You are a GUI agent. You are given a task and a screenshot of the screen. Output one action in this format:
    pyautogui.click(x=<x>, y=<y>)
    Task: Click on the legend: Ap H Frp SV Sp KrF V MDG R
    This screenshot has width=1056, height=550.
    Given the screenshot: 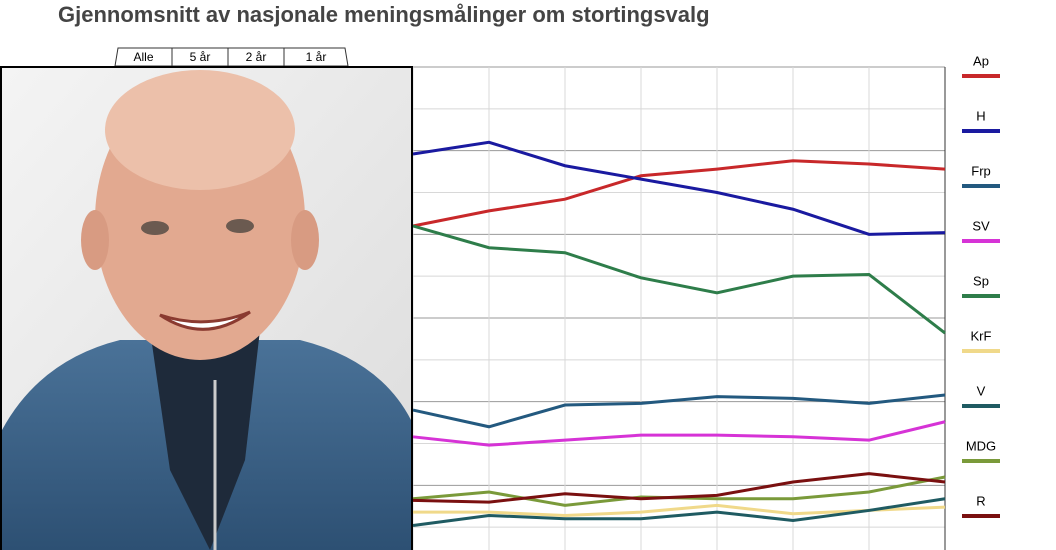 What is the action you would take?
    pyautogui.click(x=981, y=285)
    